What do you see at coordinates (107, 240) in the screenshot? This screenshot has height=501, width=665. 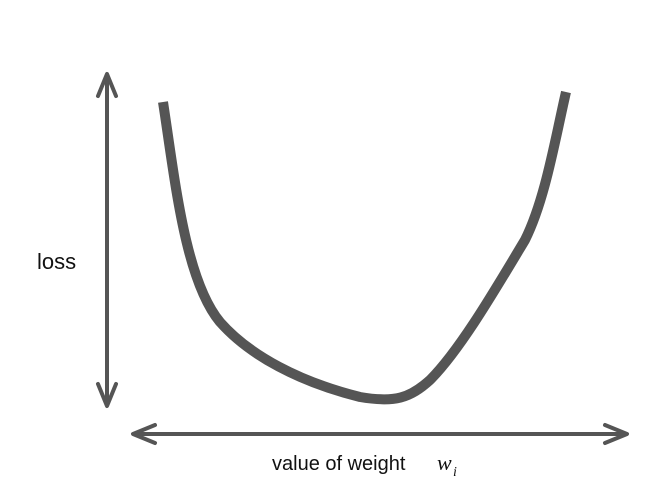 I see `y-axis-arrow` at bounding box center [107, 240].